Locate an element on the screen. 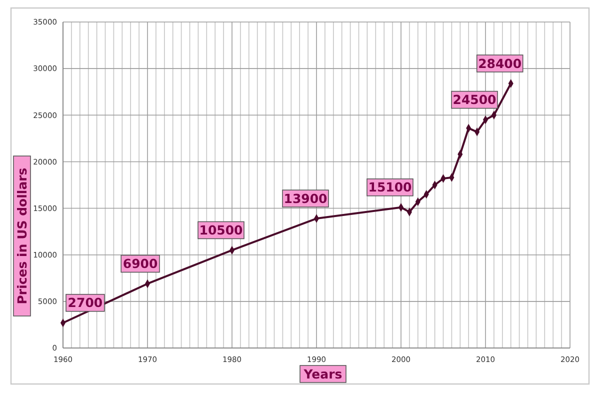  data-label: 28400 is located at coordinates (500, 63).